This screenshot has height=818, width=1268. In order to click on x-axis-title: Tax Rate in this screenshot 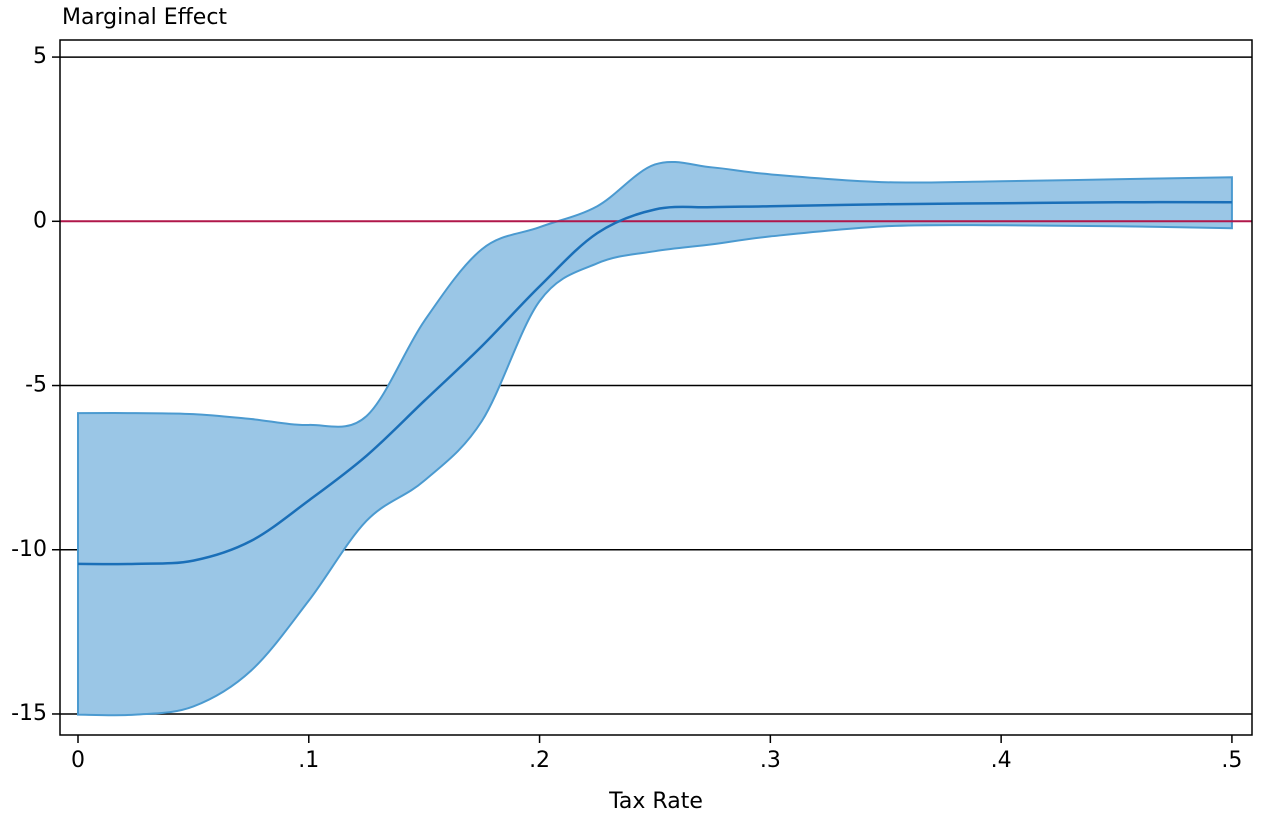, I will do `click(655, 801)`.